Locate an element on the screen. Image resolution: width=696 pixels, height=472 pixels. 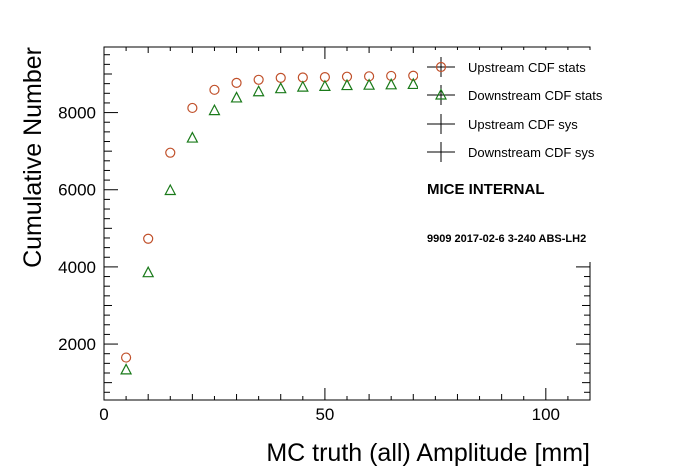
y-tick-label: 8000 is located at coordinates (77, 113).